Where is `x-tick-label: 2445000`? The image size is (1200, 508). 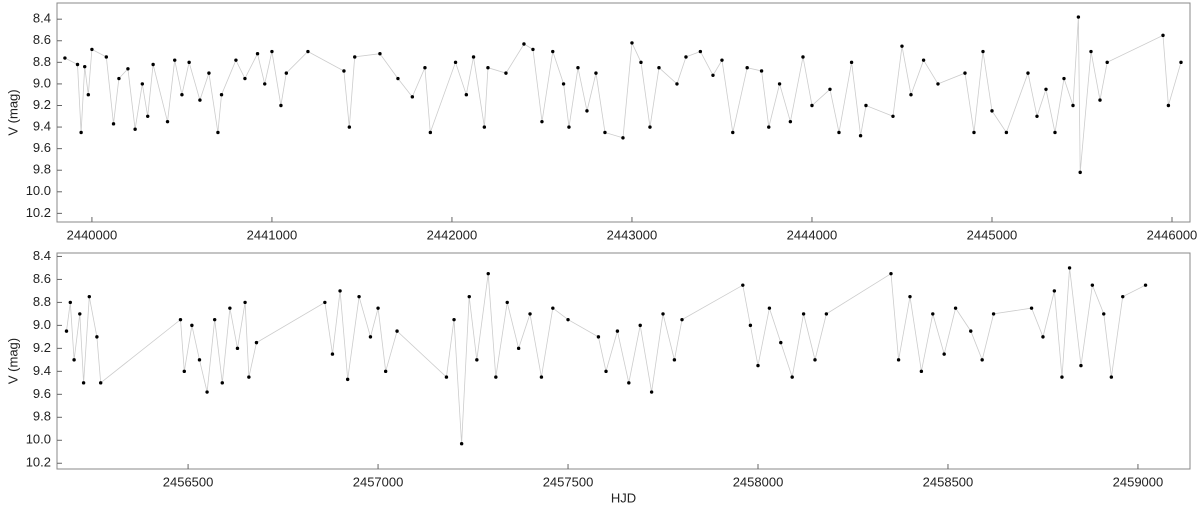 x-tick-label: 2445000 is located at coordinates (992, 234).